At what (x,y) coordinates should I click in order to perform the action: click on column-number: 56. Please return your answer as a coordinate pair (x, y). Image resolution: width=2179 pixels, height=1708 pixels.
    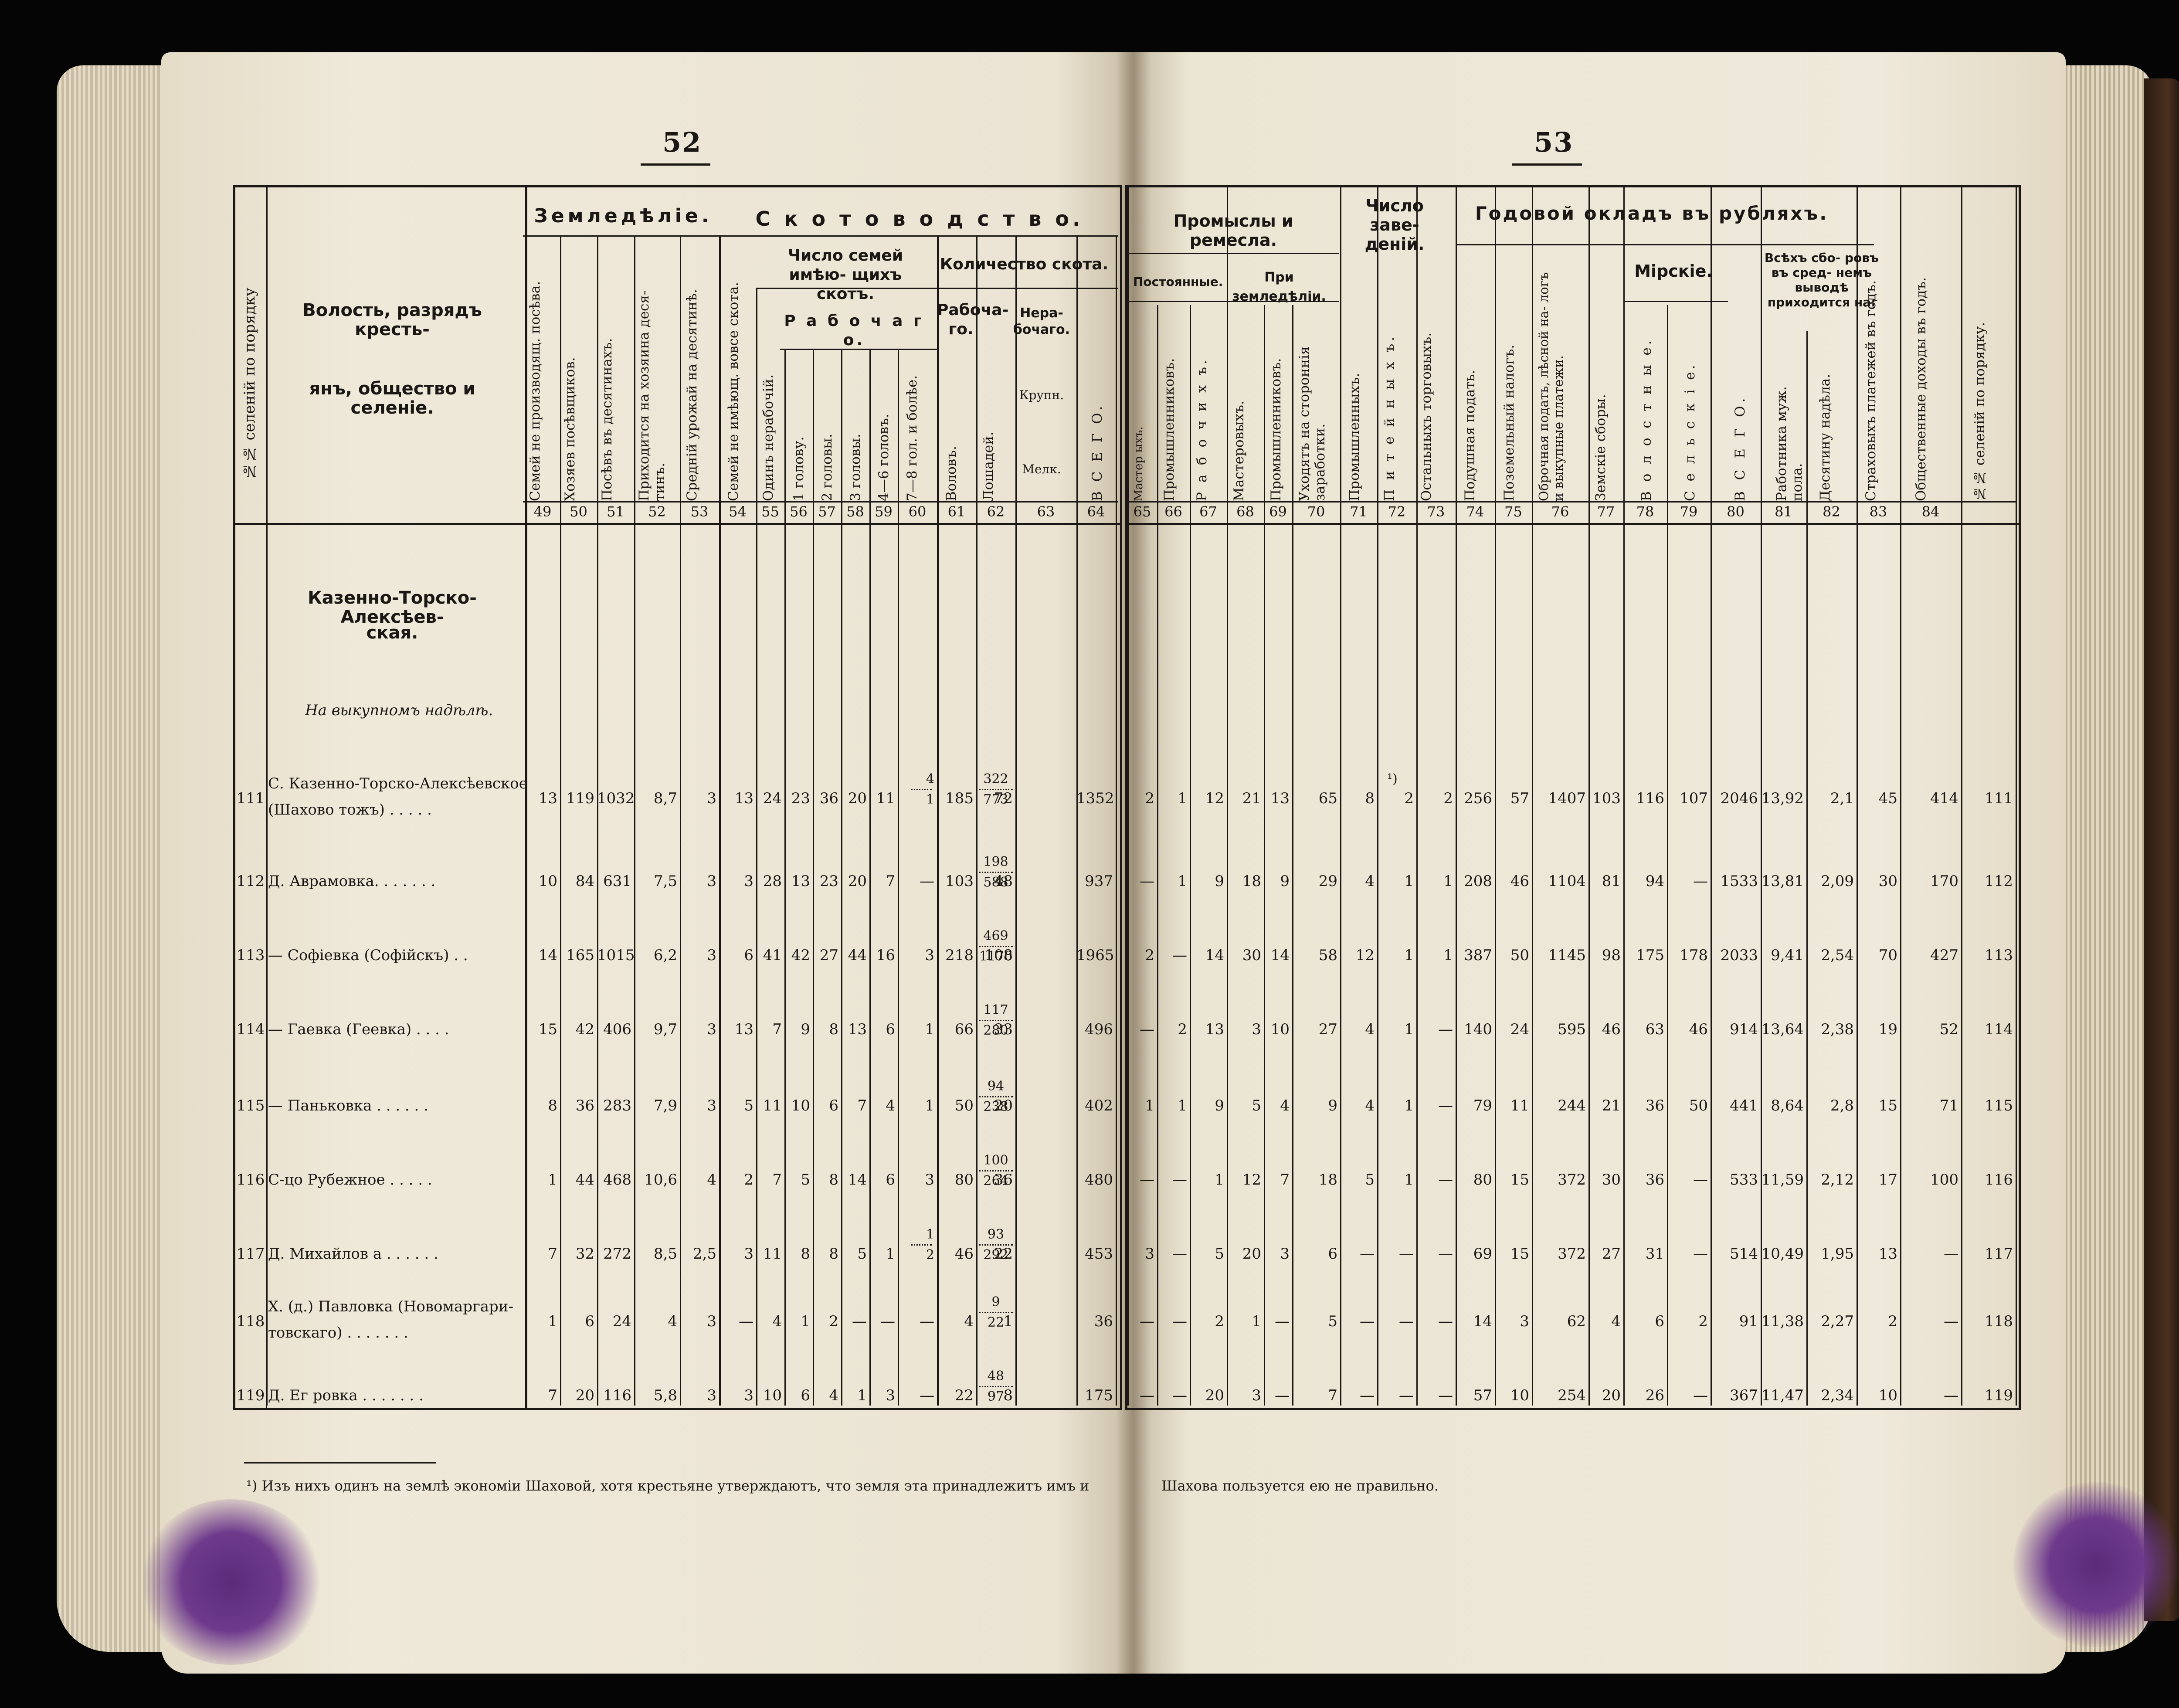
    Looking at the image, I should click on (799, 511).